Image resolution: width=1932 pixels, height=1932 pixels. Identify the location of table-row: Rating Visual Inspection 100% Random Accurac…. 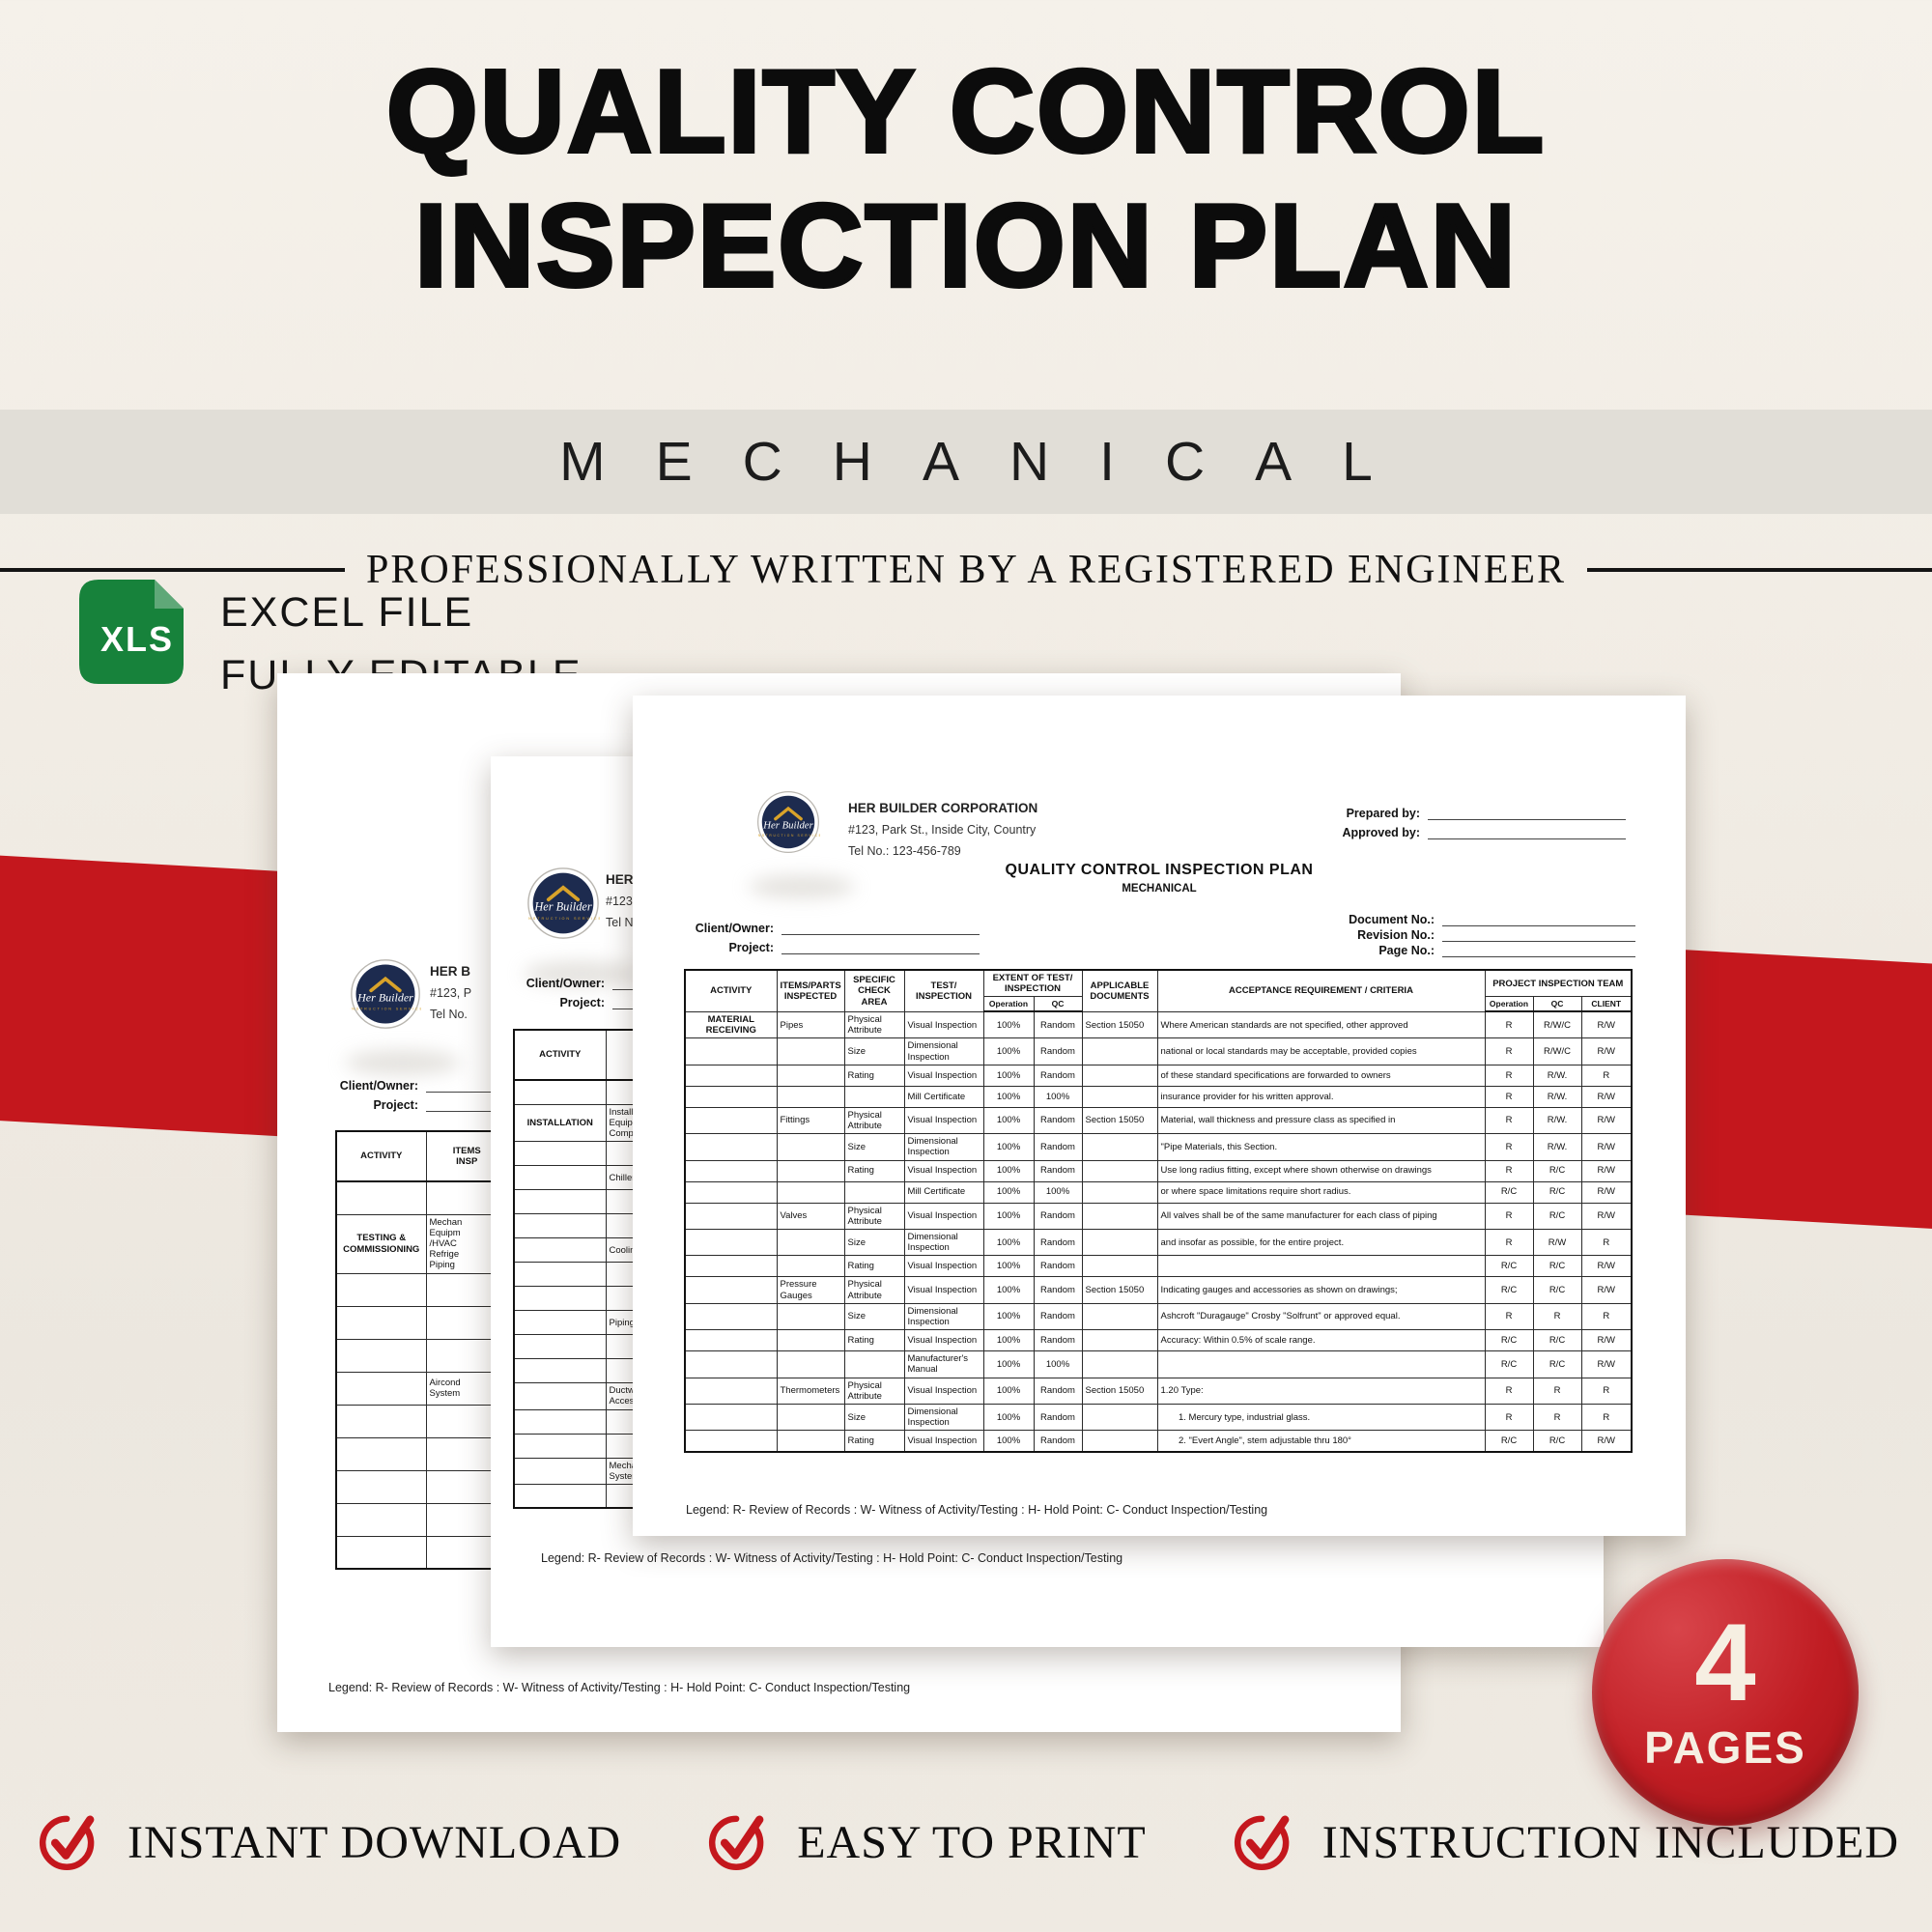
(1158, 1340).